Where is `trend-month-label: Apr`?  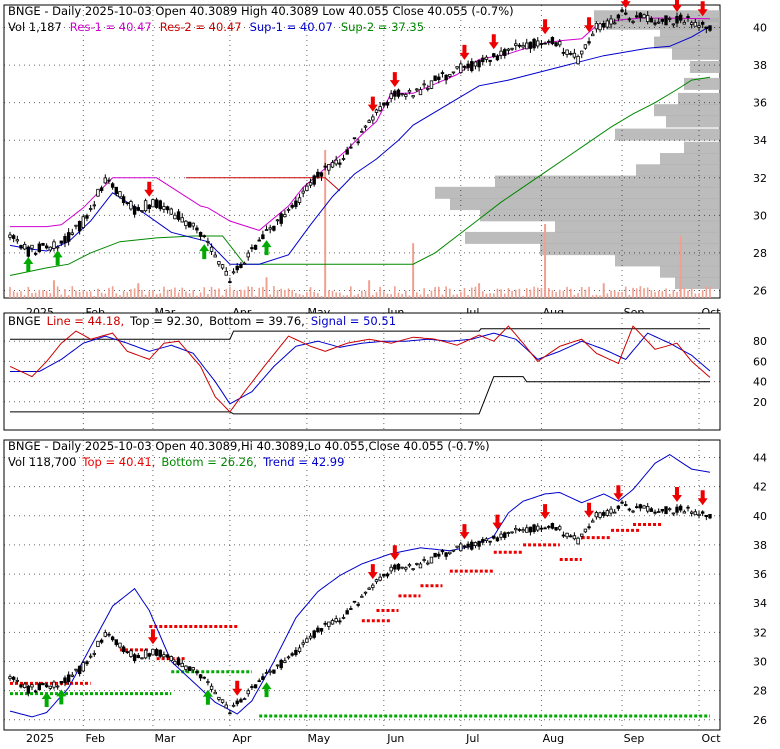 trend-month-label: Apr is located at coordinates (242, 738).